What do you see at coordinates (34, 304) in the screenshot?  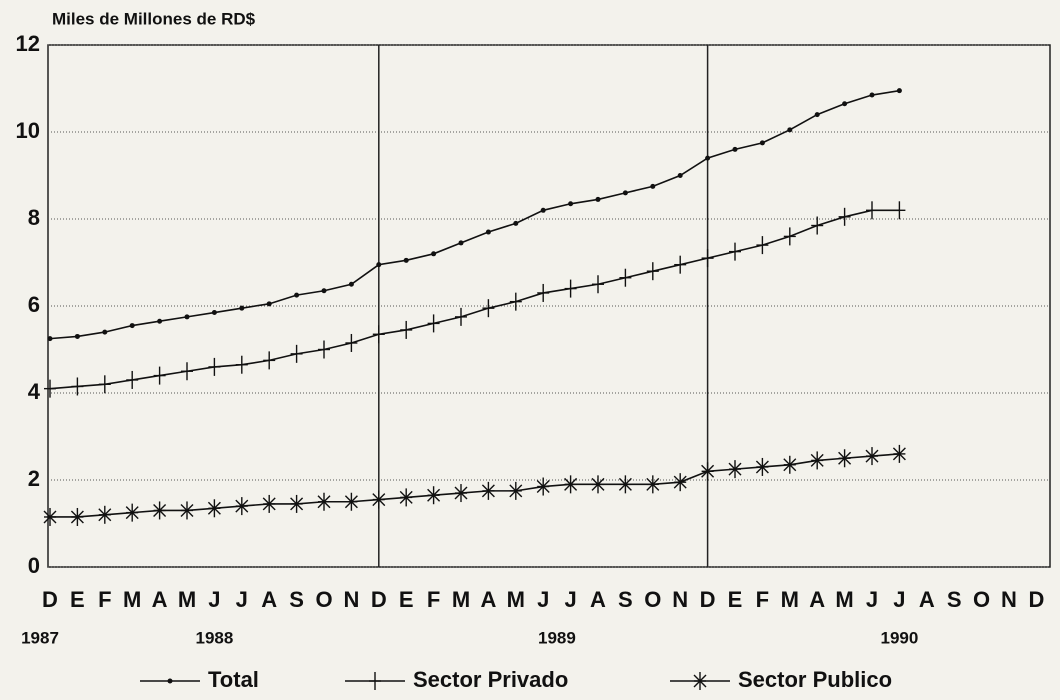 I see `y-tick-label: 6` at bounding box center [34, 304].